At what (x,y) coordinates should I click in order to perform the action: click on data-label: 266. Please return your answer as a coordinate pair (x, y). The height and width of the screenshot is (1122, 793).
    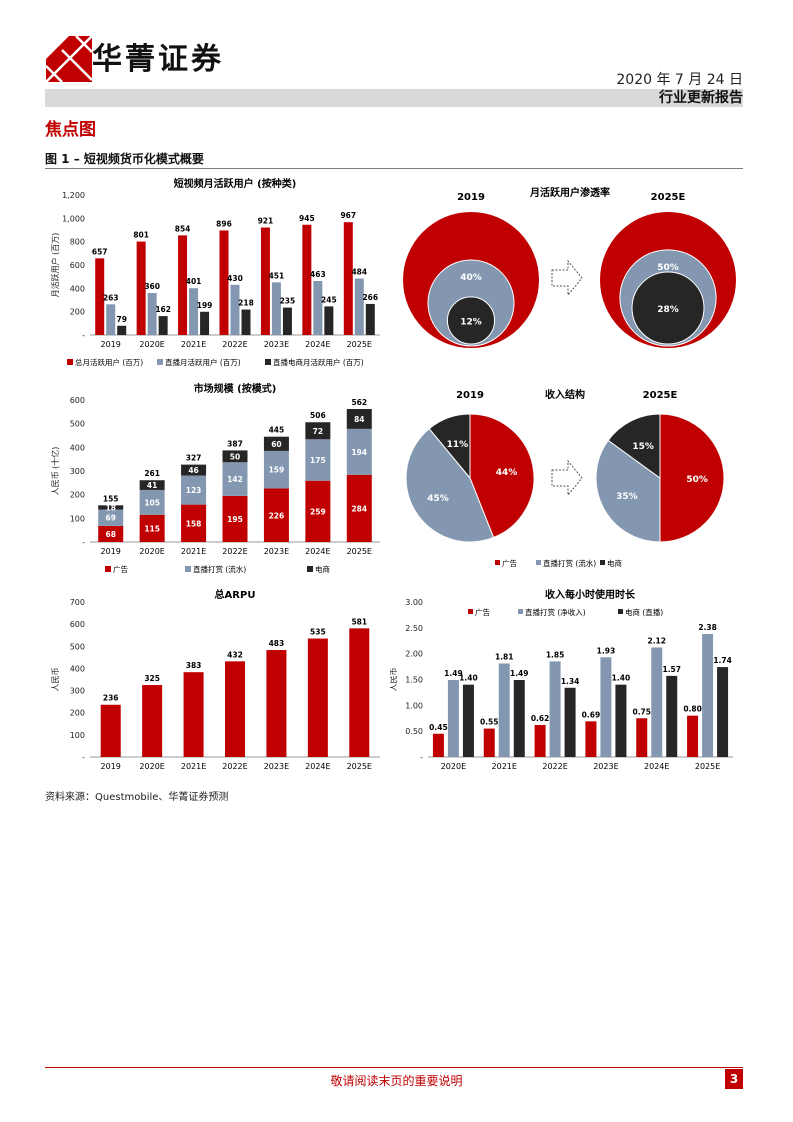
    Looking at the image, I should click on (370, 297).